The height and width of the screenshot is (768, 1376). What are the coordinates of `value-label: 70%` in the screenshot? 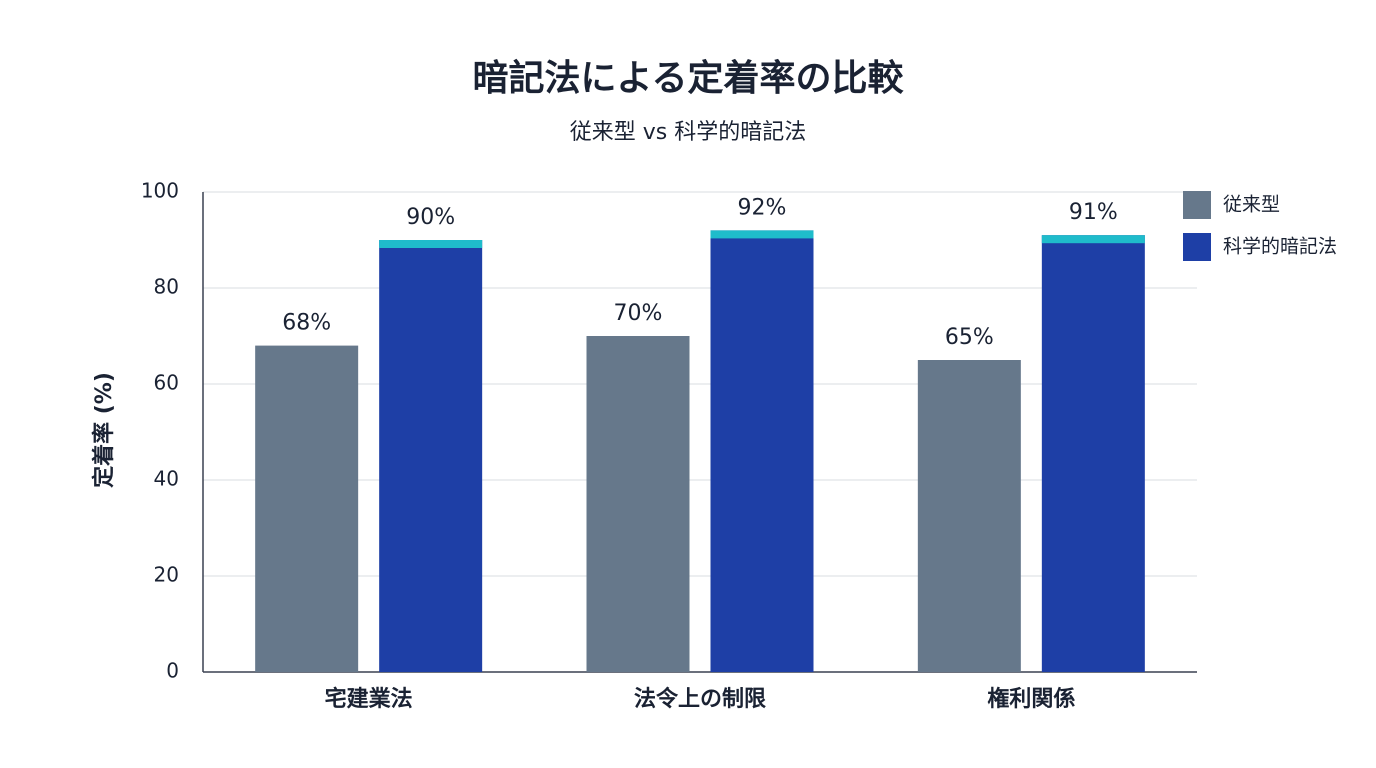 It's located at (638, 313).